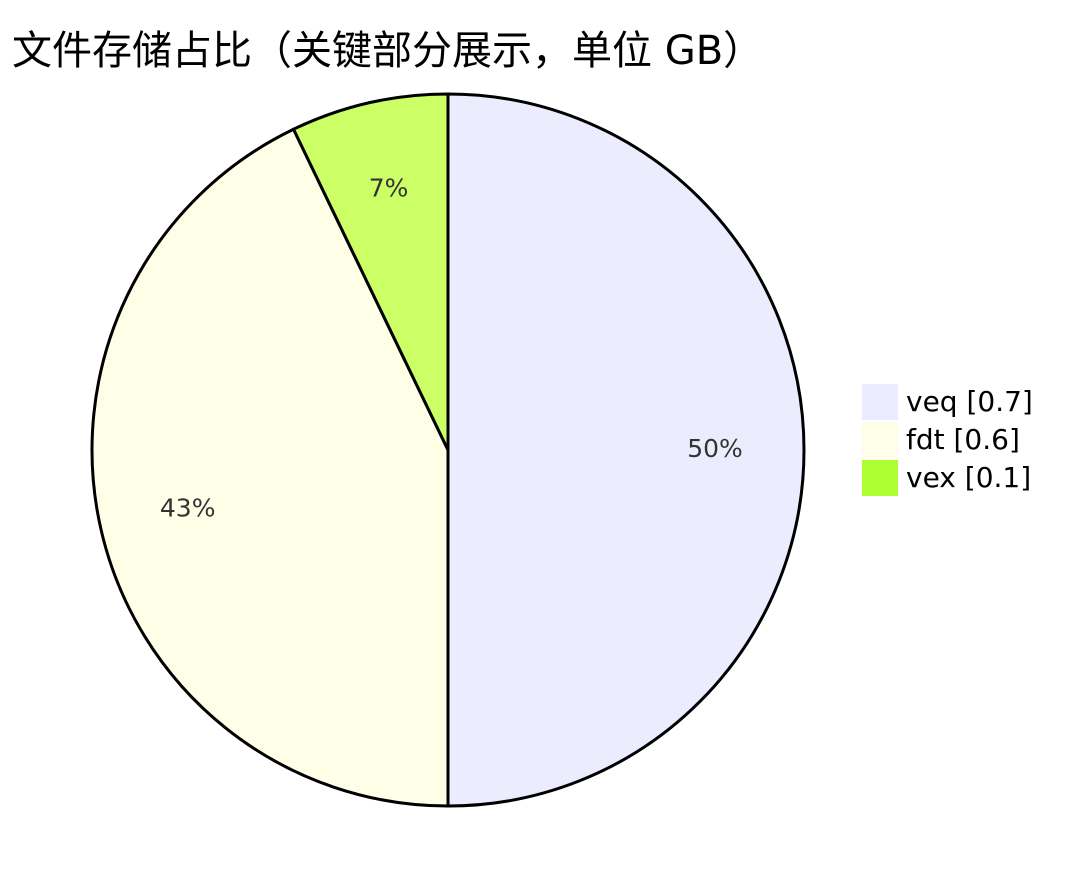 This screenshot has width=1080, height=881. Describe the element at coordinates (969, 401) in the screenshot. I see `legend-label-veq: veq [0.7]` at that location.